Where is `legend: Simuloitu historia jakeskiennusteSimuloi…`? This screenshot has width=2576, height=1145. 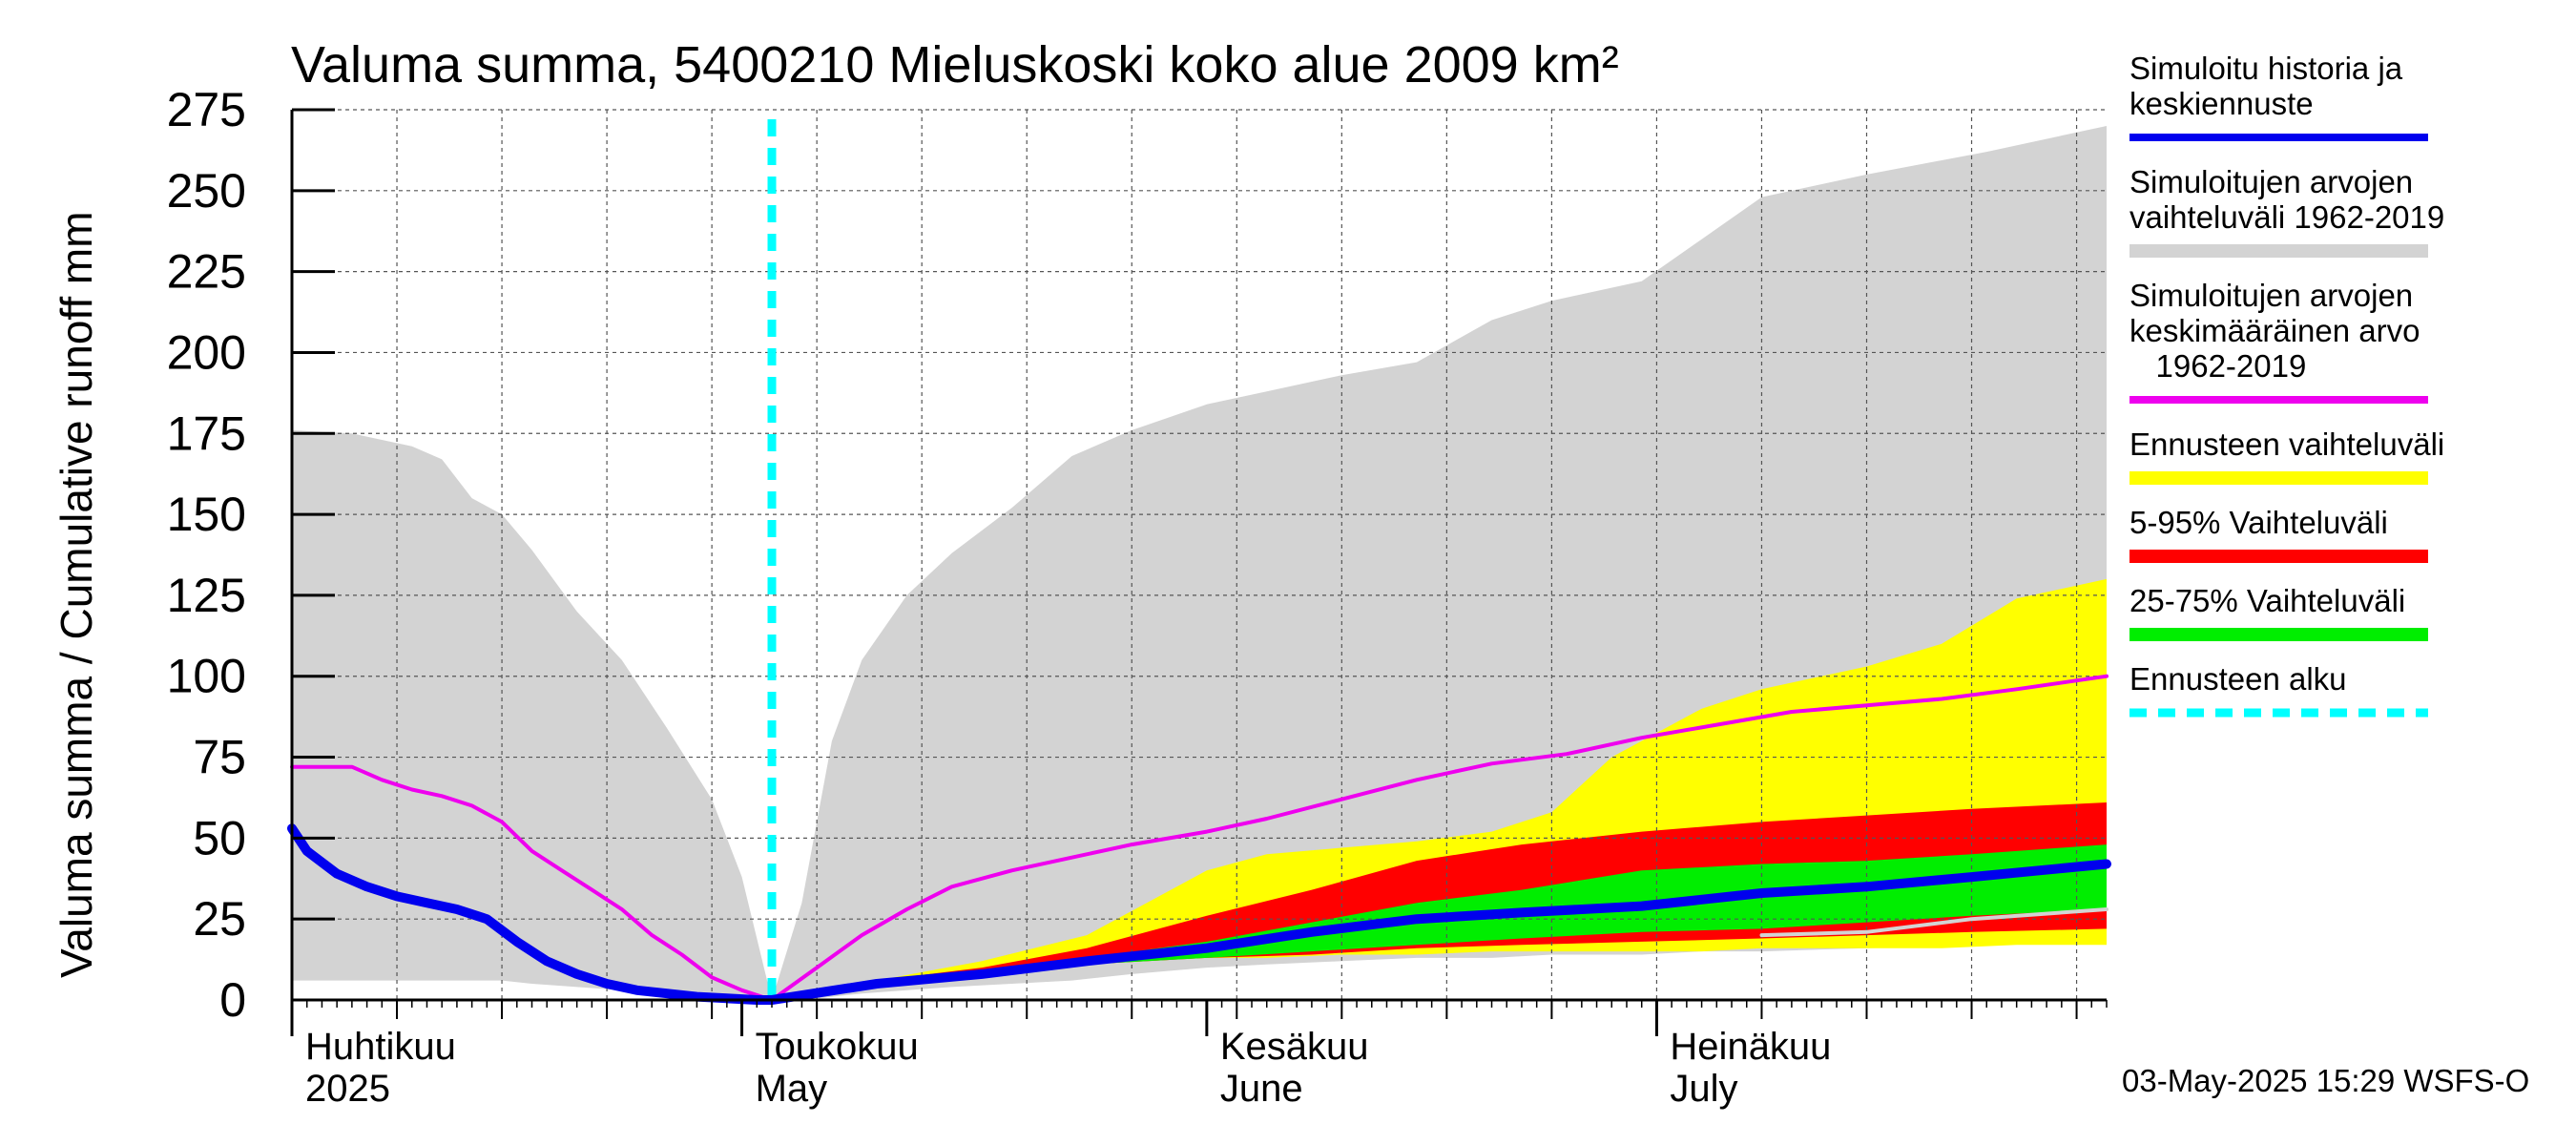
legend: Simuloitu historia jakeskiennusteSimuloi… is located at coordinates (2286, 384).